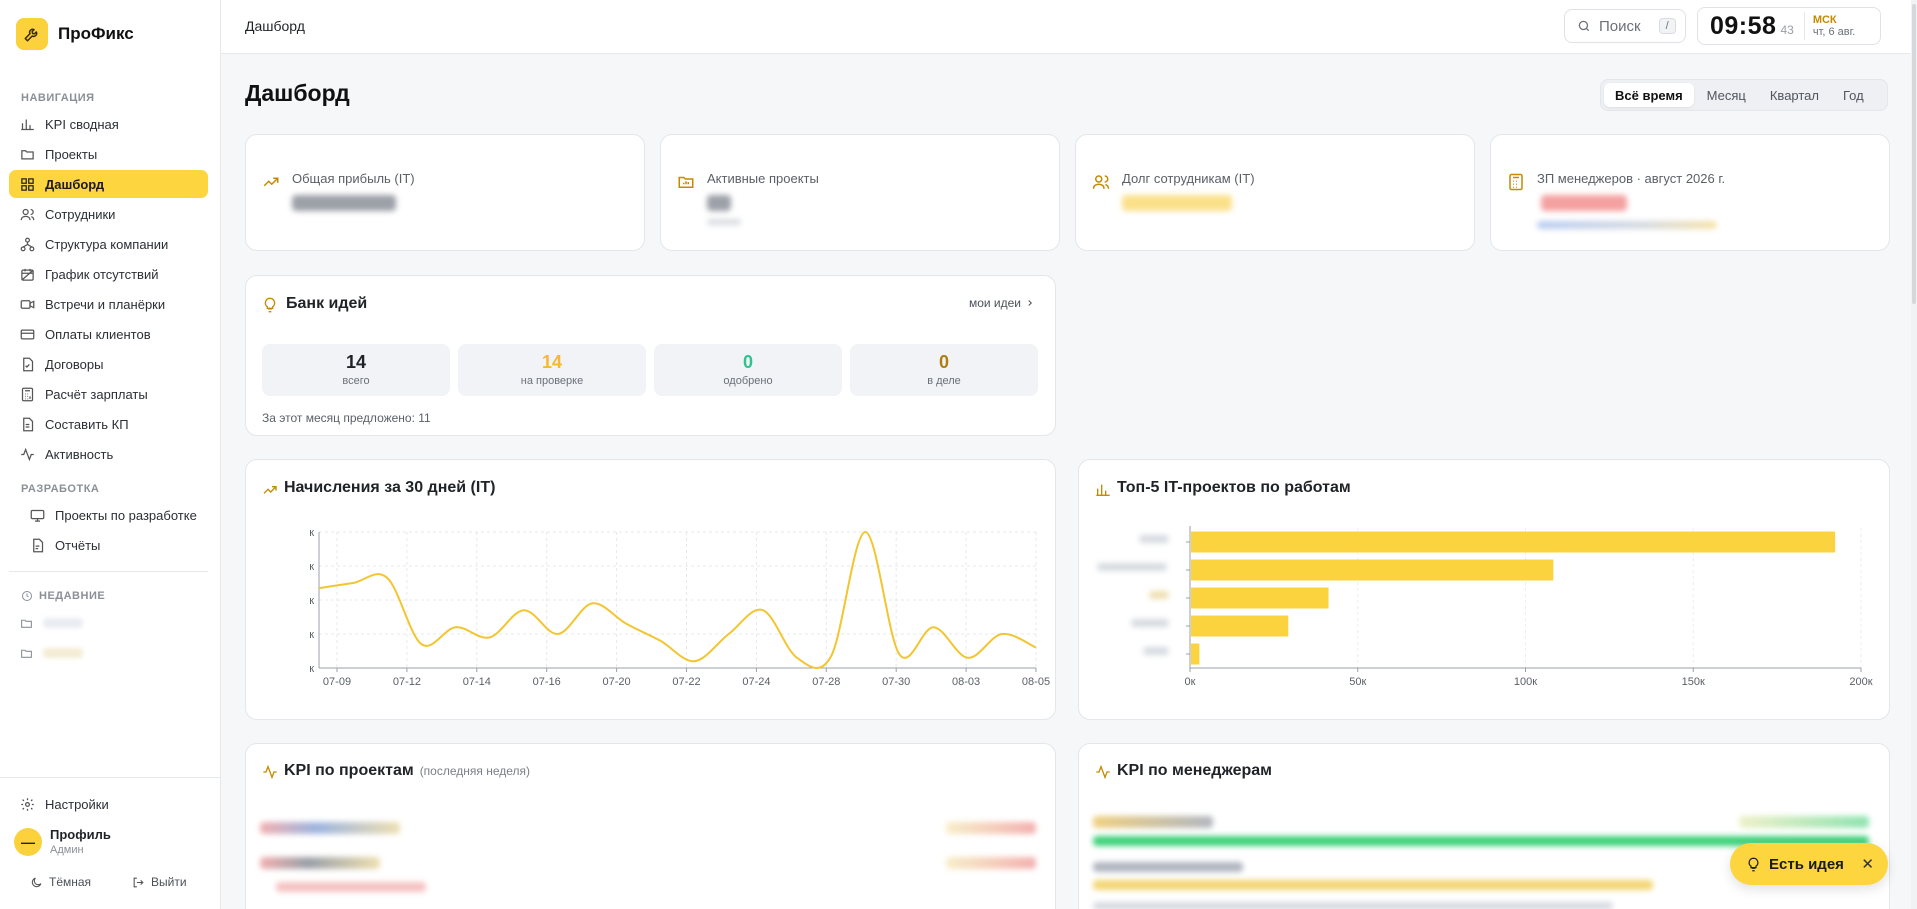 The image size is (1917, 909). I want to click on recent-section-title: НЕДАВНИЕ, so click(72, 596).